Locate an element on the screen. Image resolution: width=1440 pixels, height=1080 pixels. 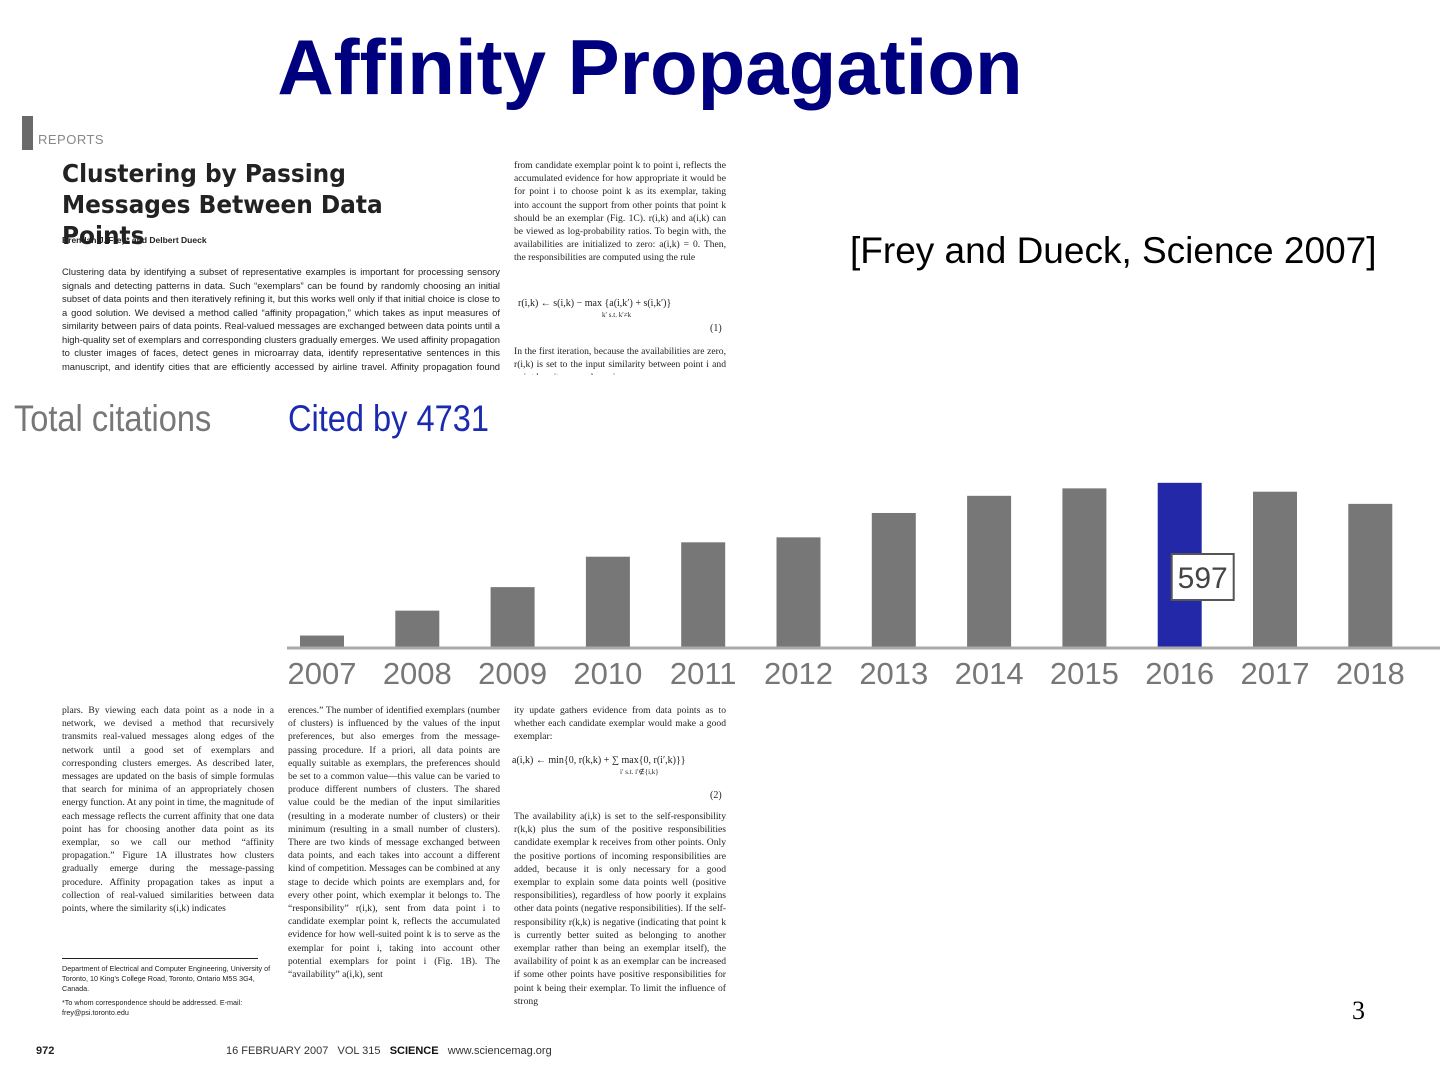
cited-by-link: Cited by 4731 is located at coordinates (388, 418).